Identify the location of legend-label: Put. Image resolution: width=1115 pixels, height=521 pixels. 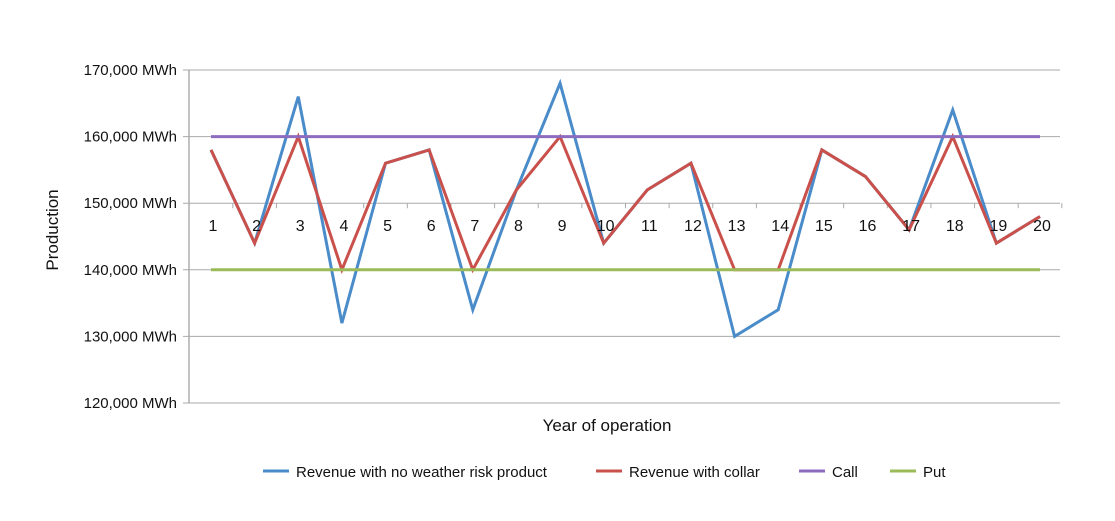
(934, 472).